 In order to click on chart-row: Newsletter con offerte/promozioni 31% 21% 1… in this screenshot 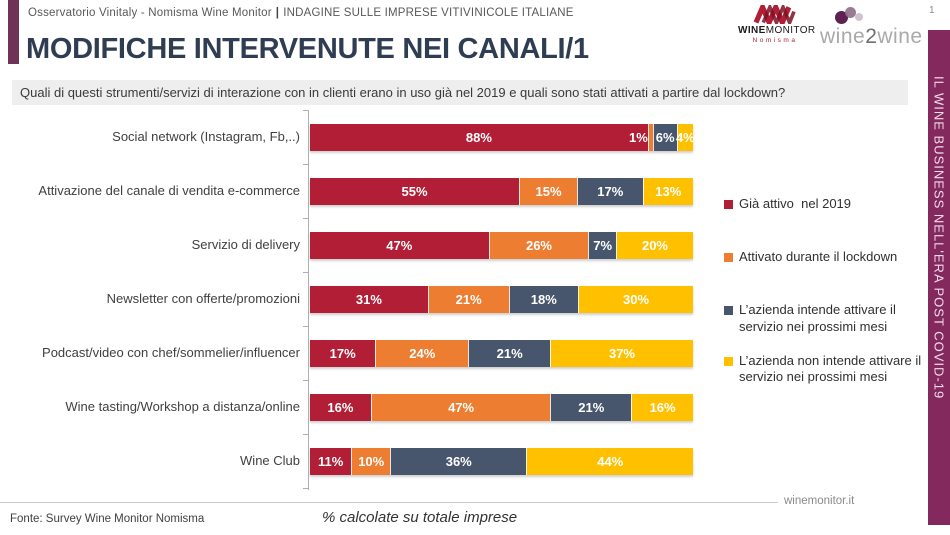, I will do `click(365, 299)`.